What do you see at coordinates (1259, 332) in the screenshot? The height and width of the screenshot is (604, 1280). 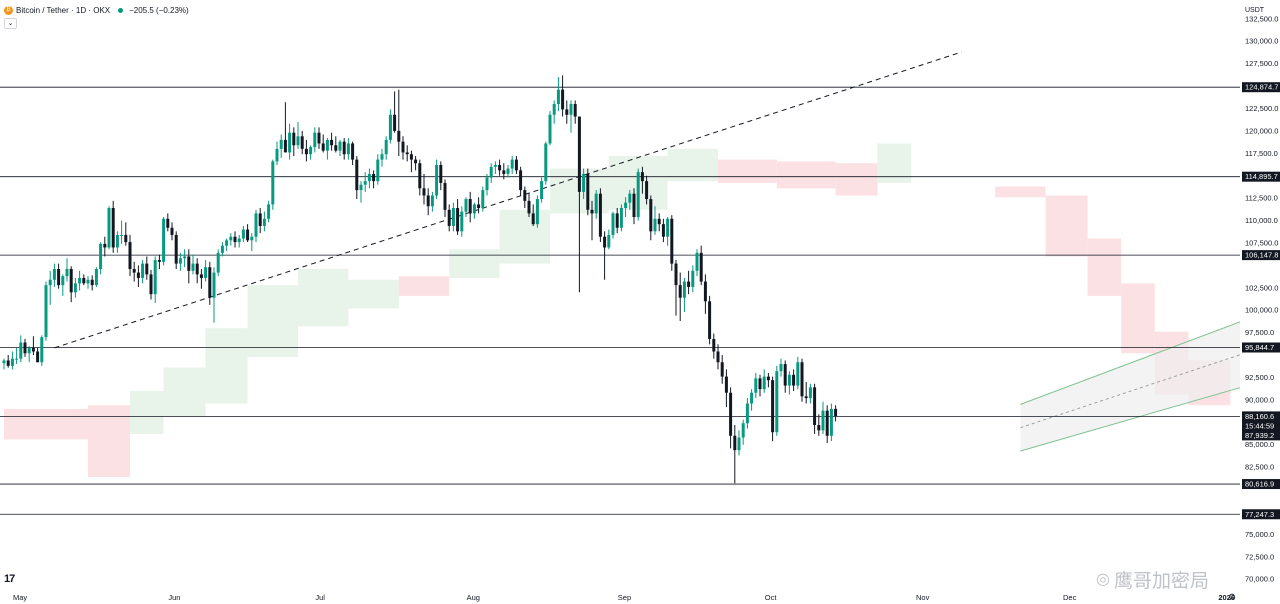 I see `price-tick-label: 97,500.0` at bounding box center [1259, 332].